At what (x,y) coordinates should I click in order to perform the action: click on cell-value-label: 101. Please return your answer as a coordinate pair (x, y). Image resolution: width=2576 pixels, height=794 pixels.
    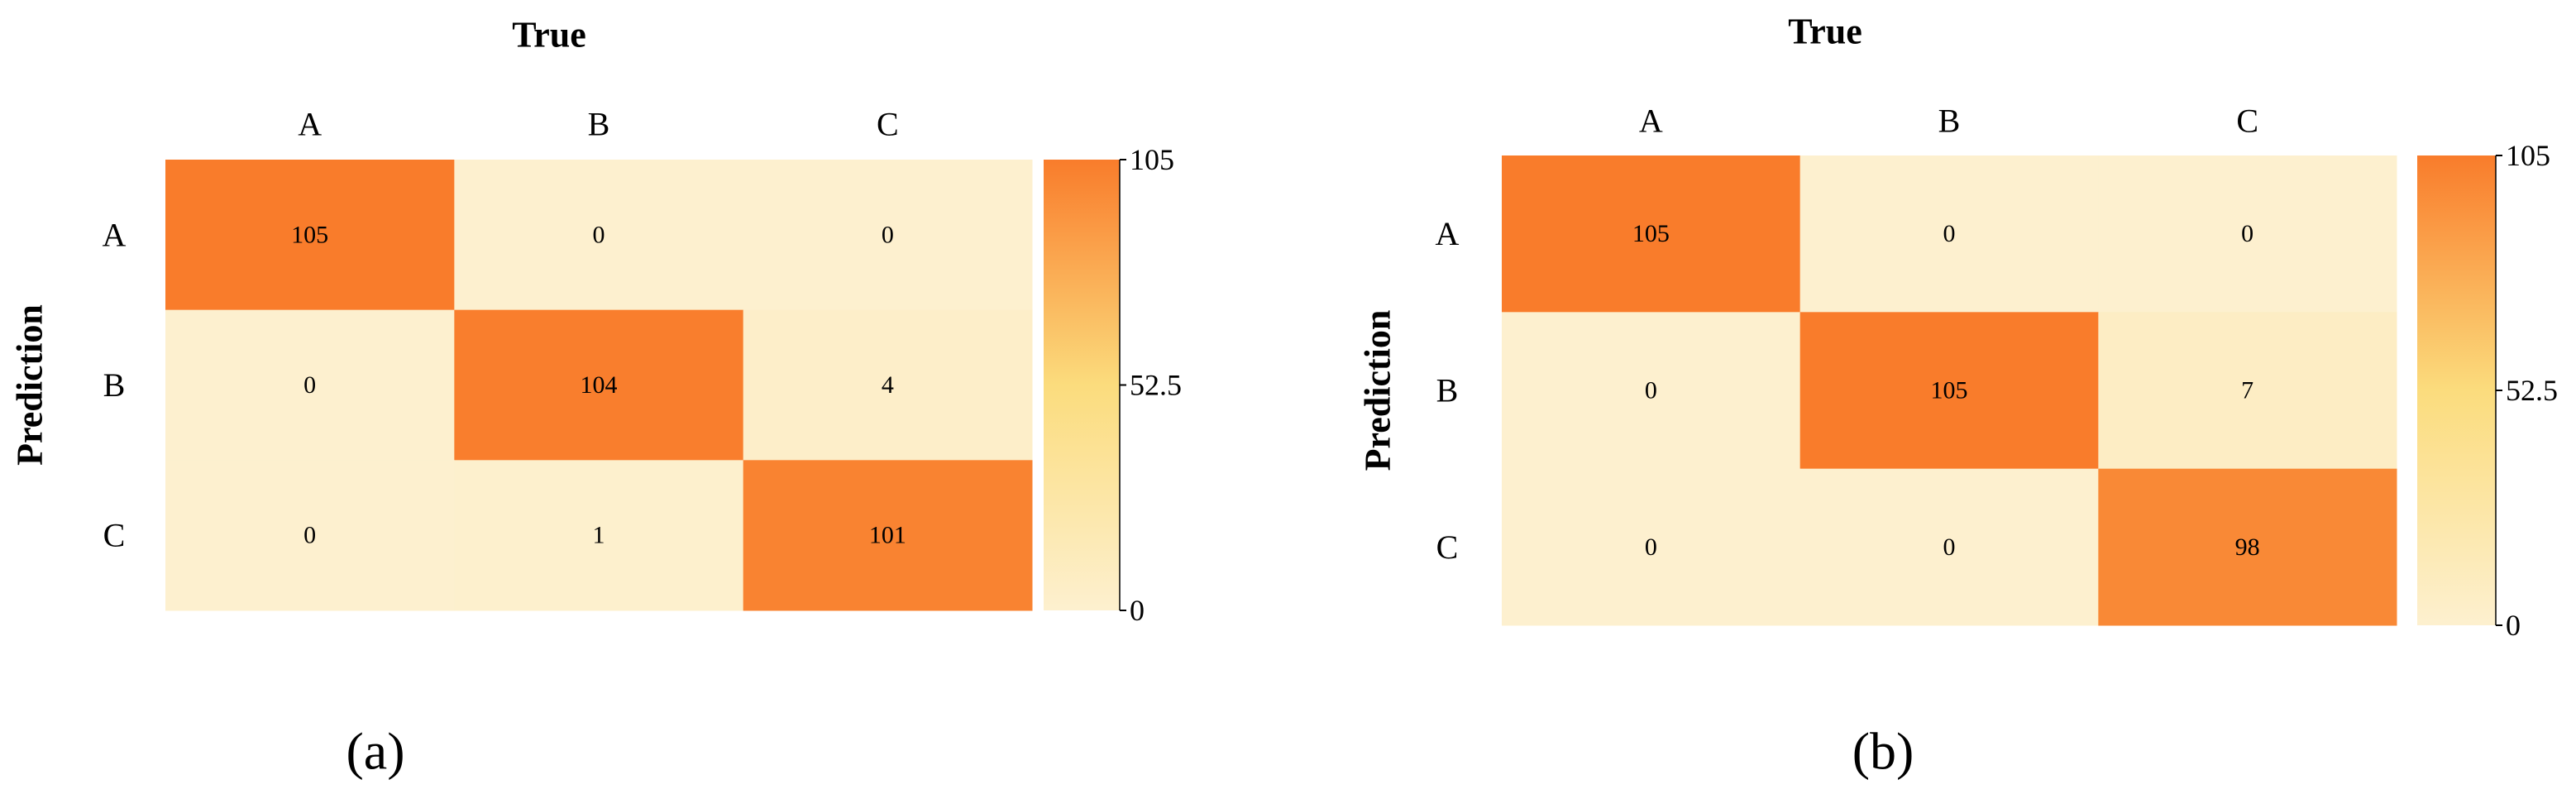
    Looking at the image, I should click on (888, 535).